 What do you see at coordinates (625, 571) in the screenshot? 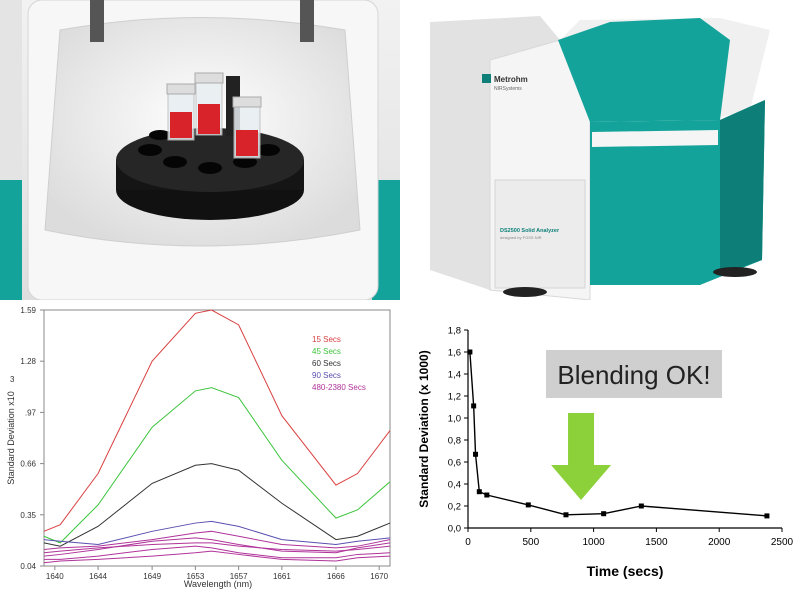
I see `x-axis-label: Time (secs)` at bounding box center [625, 571].